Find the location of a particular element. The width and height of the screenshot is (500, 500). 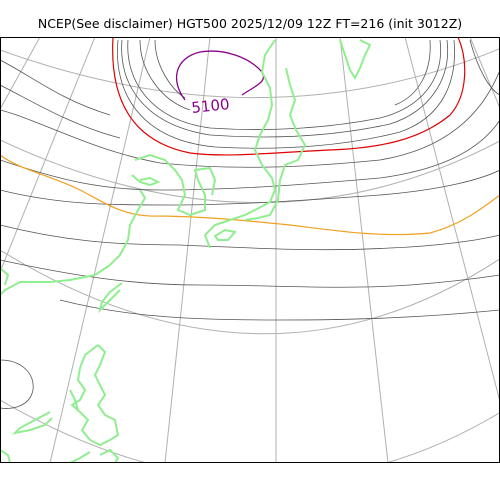

contour-label-5100: 5100 is located at coordinates (211, 106).